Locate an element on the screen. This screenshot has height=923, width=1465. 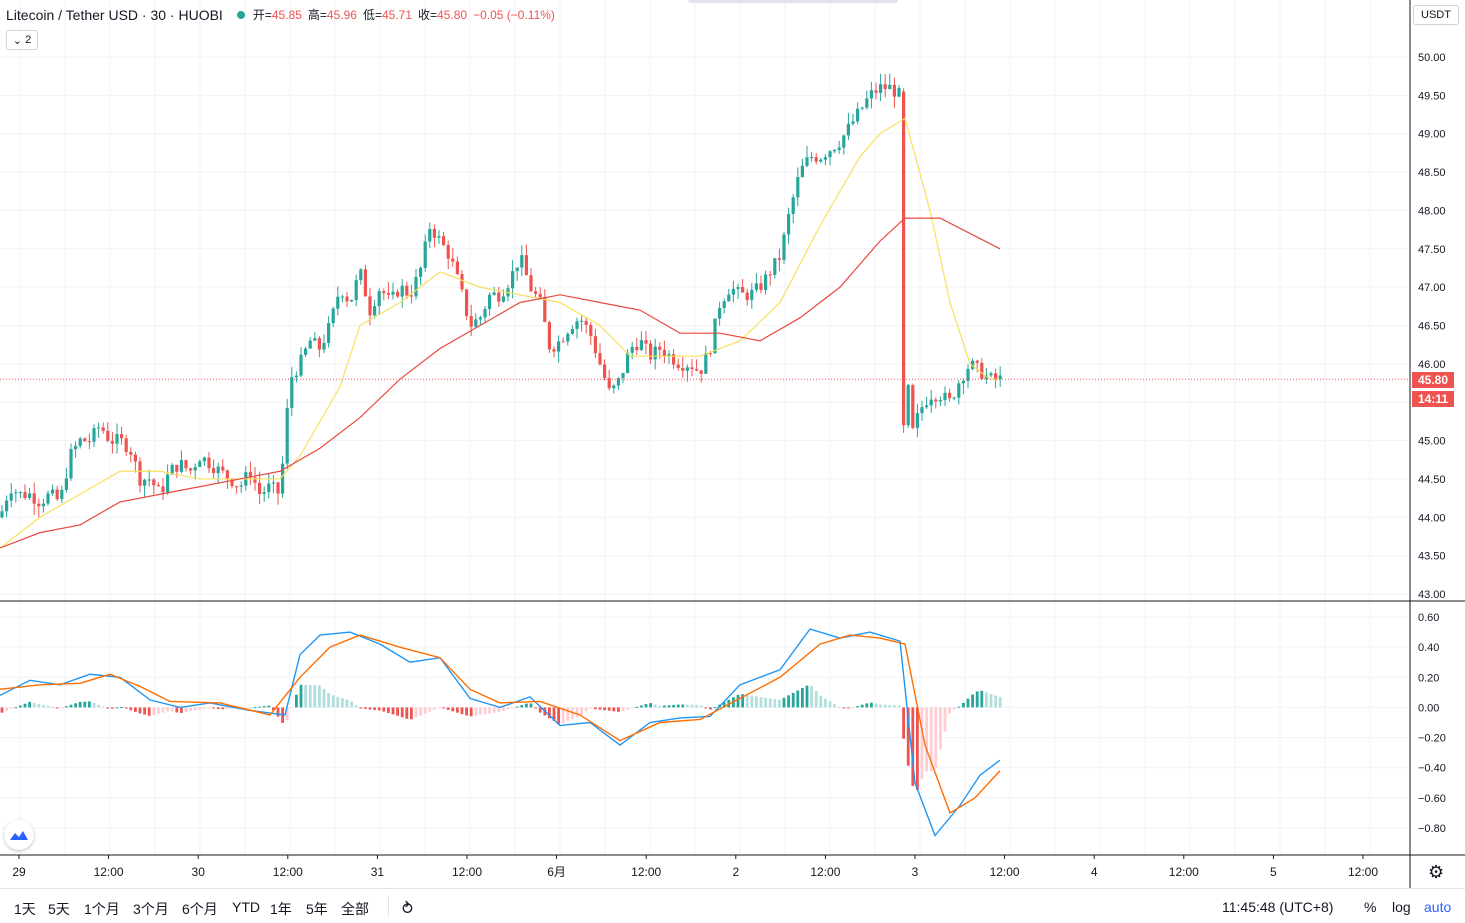
indicators-collapse-button: ⌄ 2 is located at coordinates (22, 40).